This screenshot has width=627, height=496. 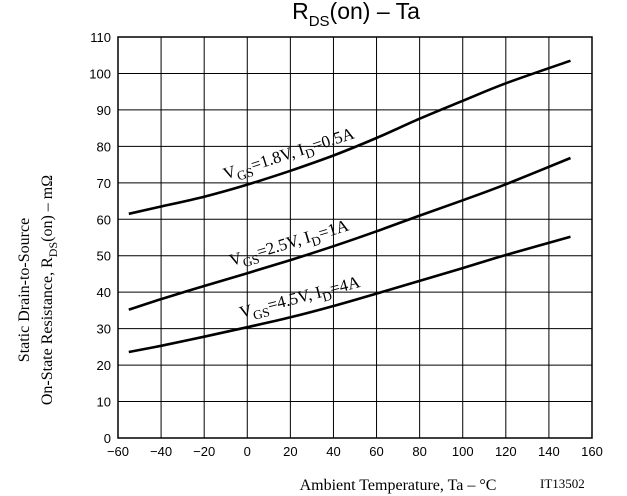 I want to click on y-axis-label-2: On-State Resistance, RDS(on) – mΩ, so click(x=49, y=290).